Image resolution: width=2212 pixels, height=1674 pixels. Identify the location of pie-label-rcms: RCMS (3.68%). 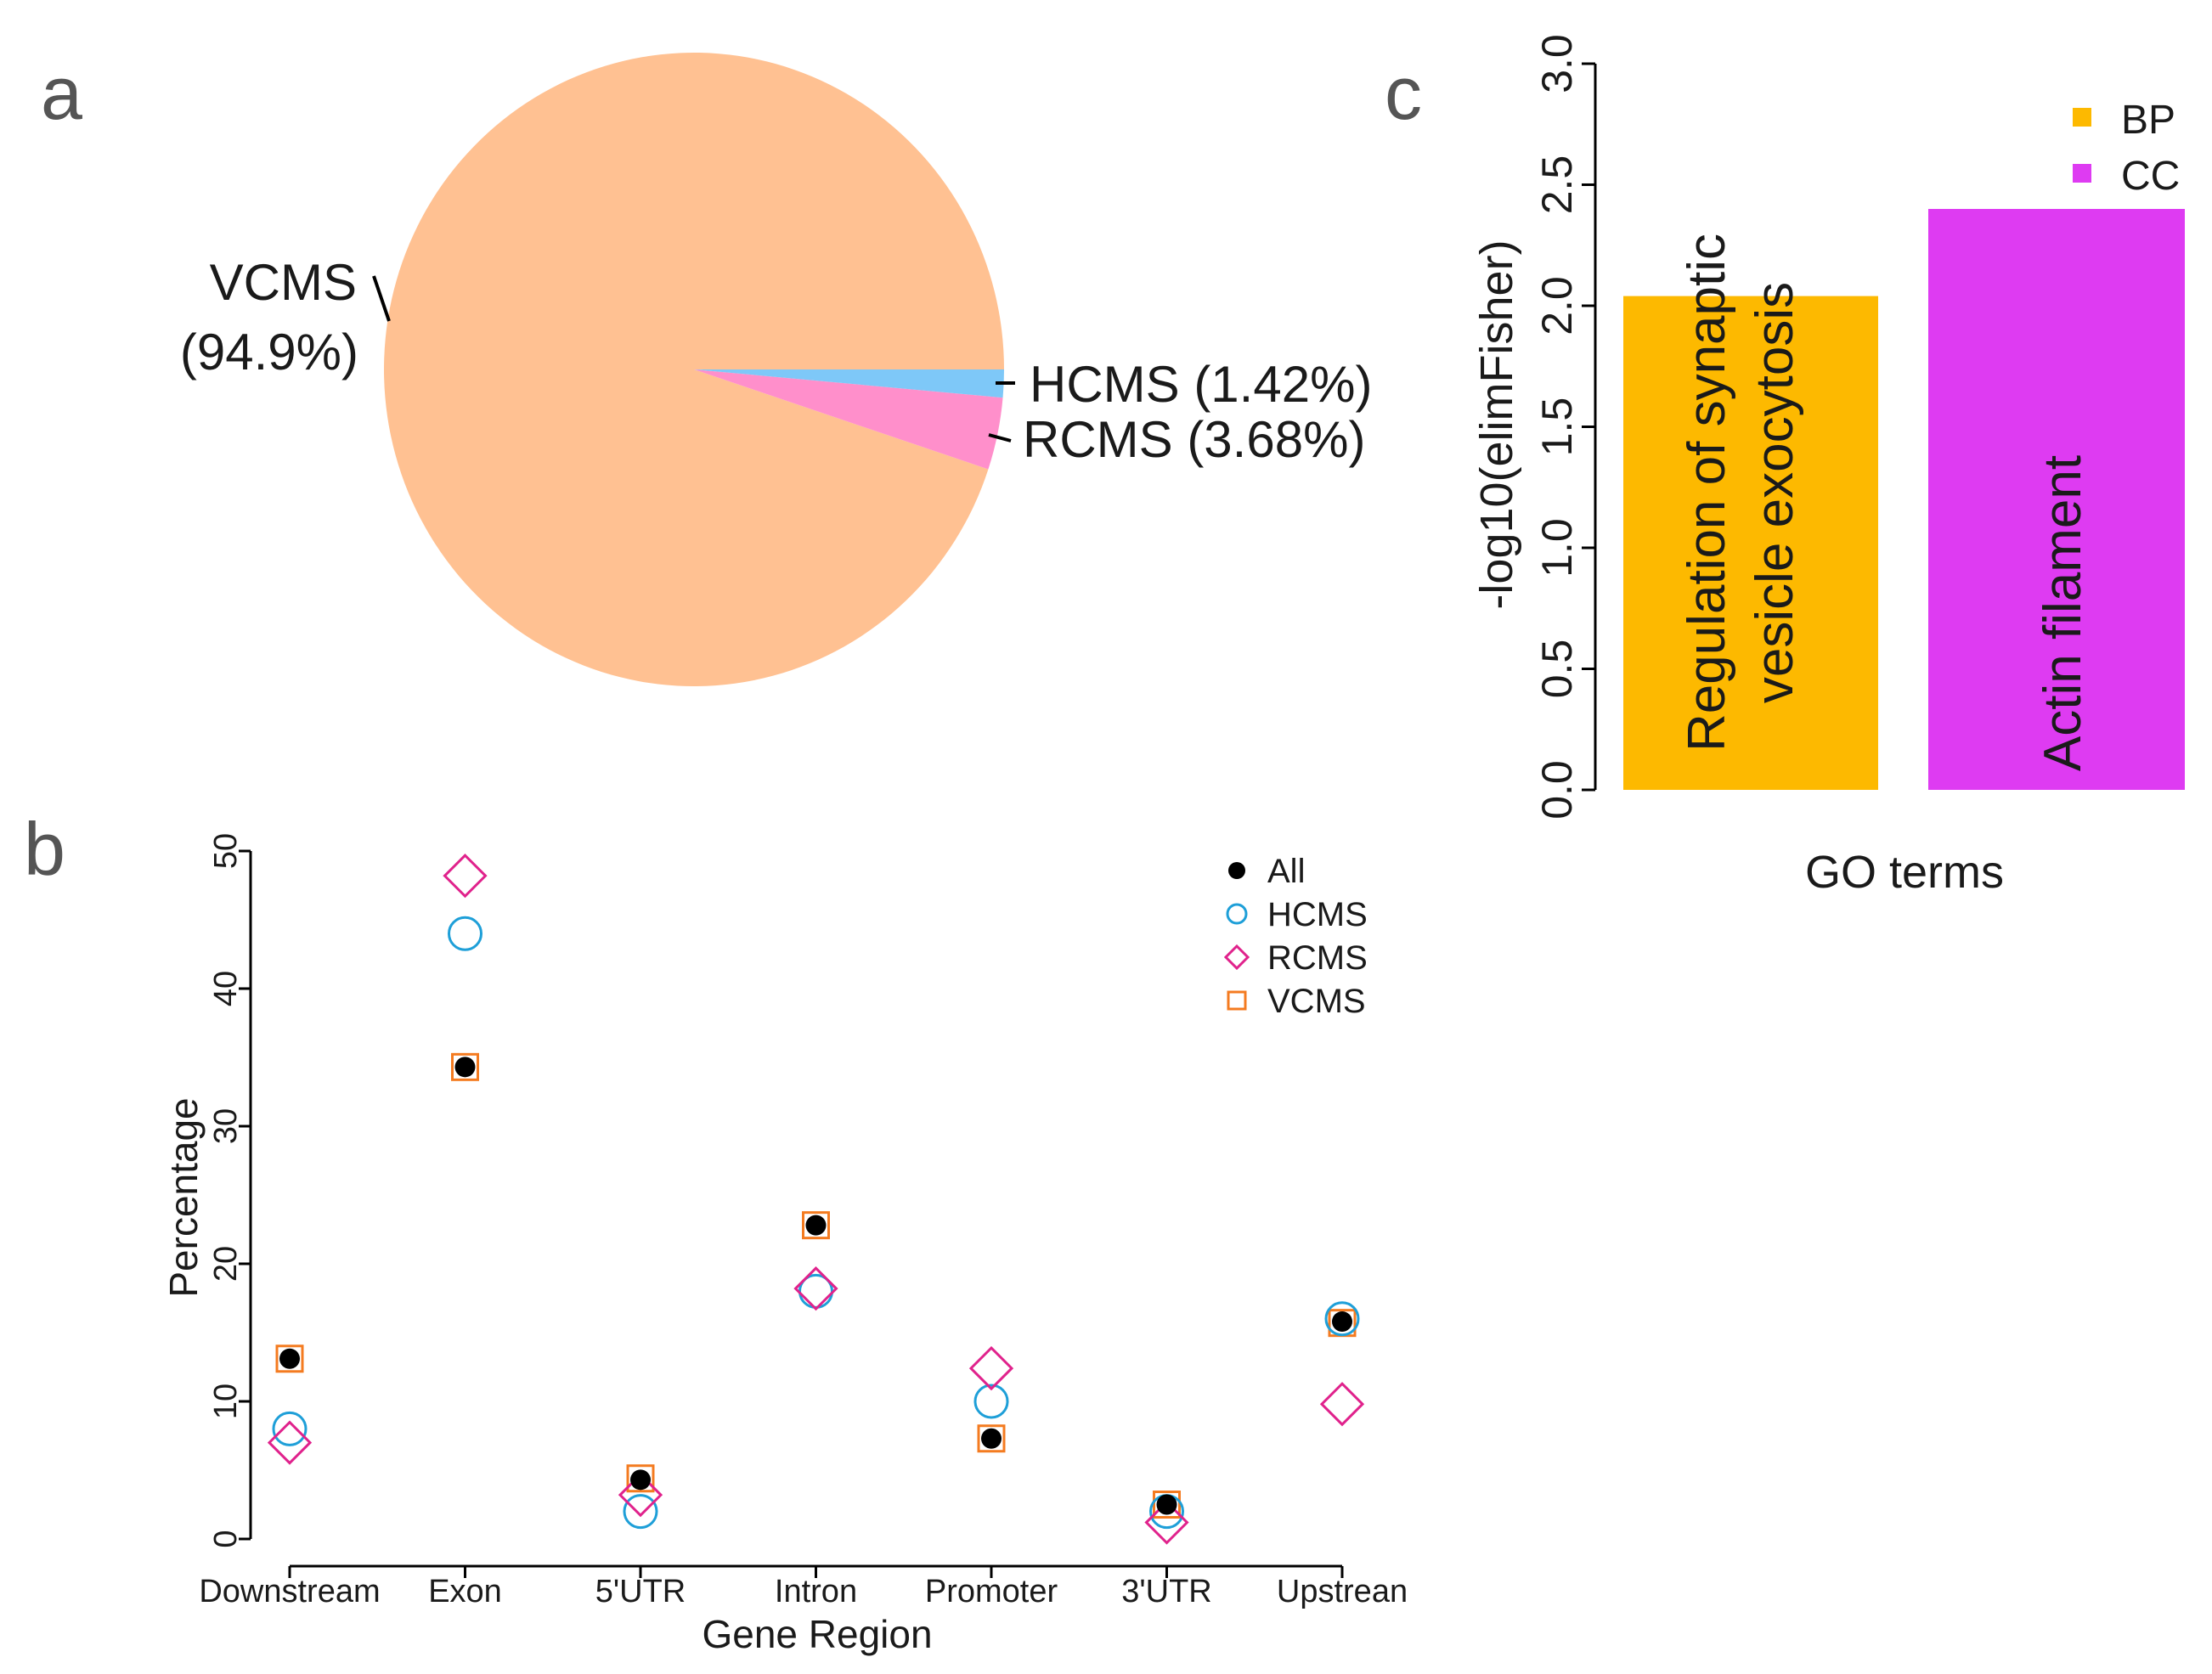
(1194, 439).